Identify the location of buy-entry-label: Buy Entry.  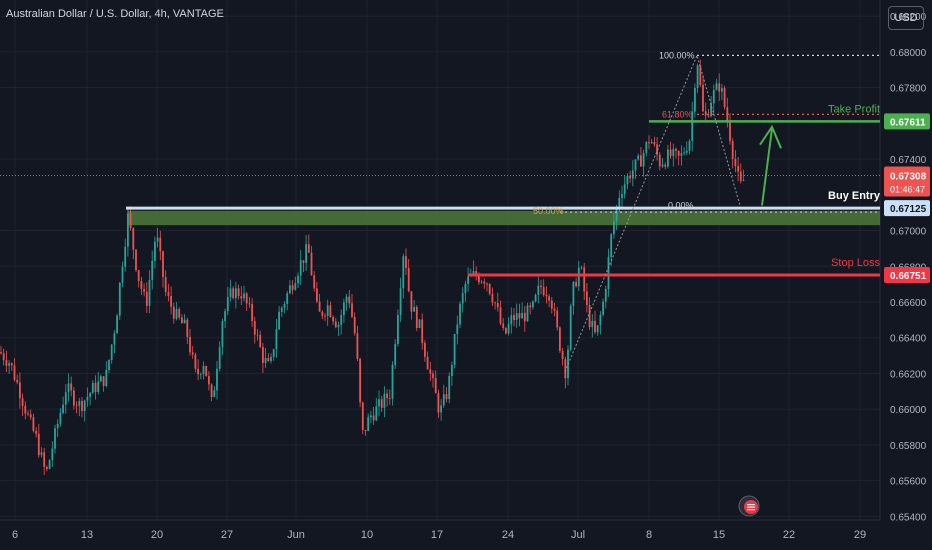
(854, 196).